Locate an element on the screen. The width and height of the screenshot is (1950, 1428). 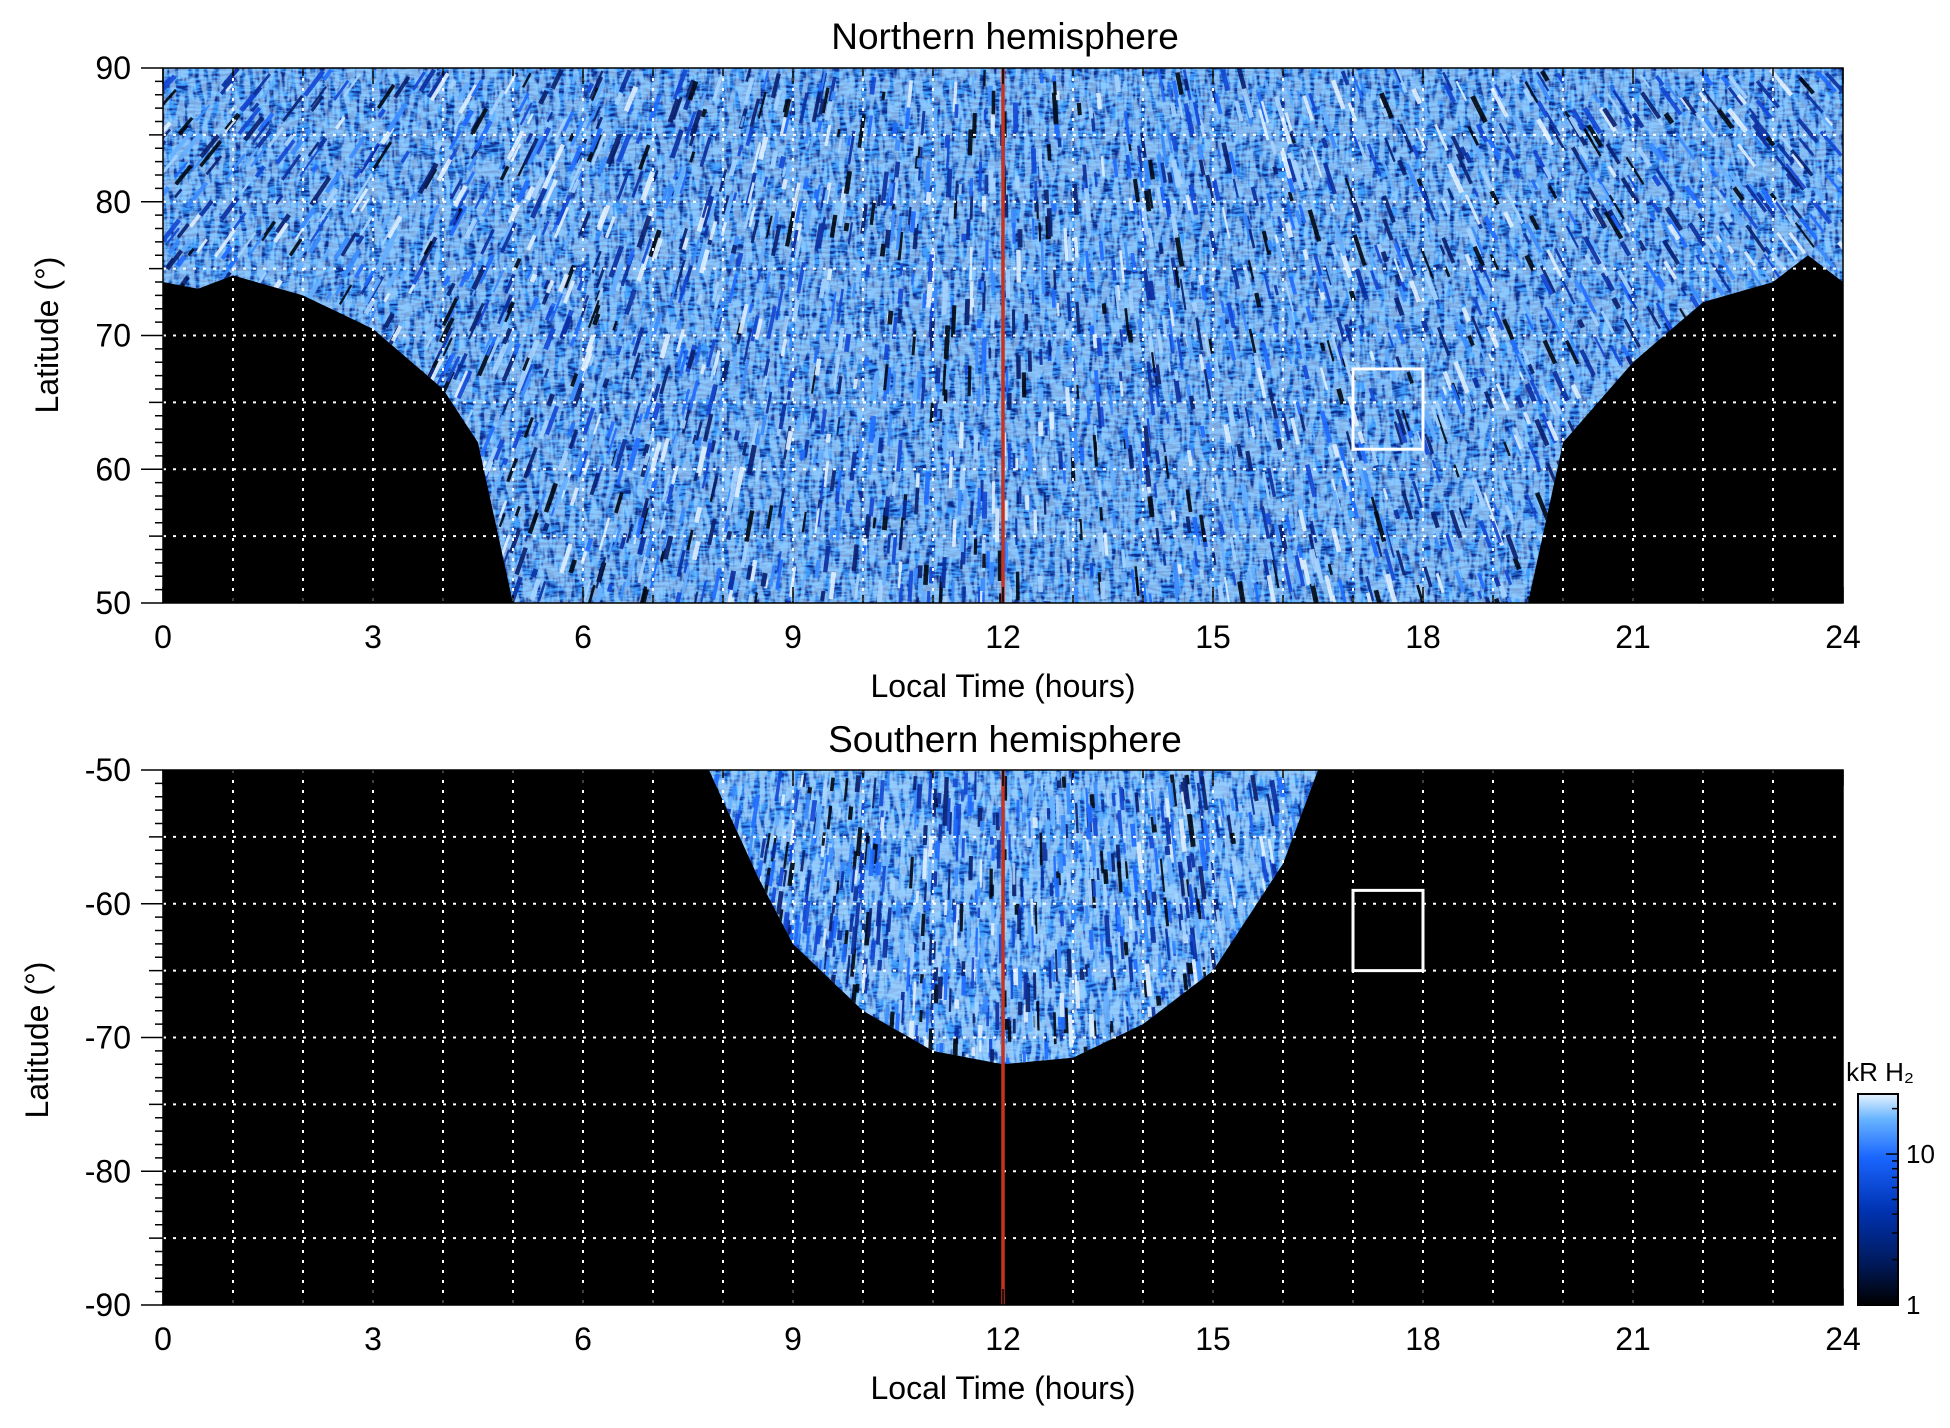
colorbar-tick-label: 1 is located at coordinates (1913, 1305).